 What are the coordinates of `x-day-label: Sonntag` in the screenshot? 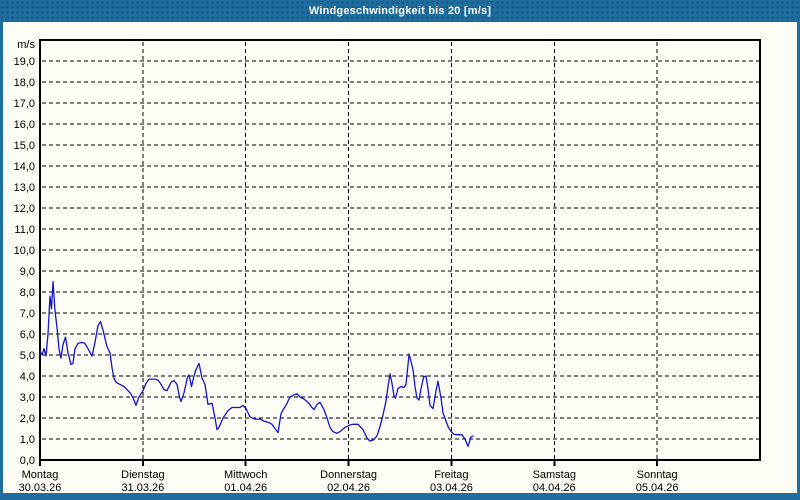 It's located at (657, 475).